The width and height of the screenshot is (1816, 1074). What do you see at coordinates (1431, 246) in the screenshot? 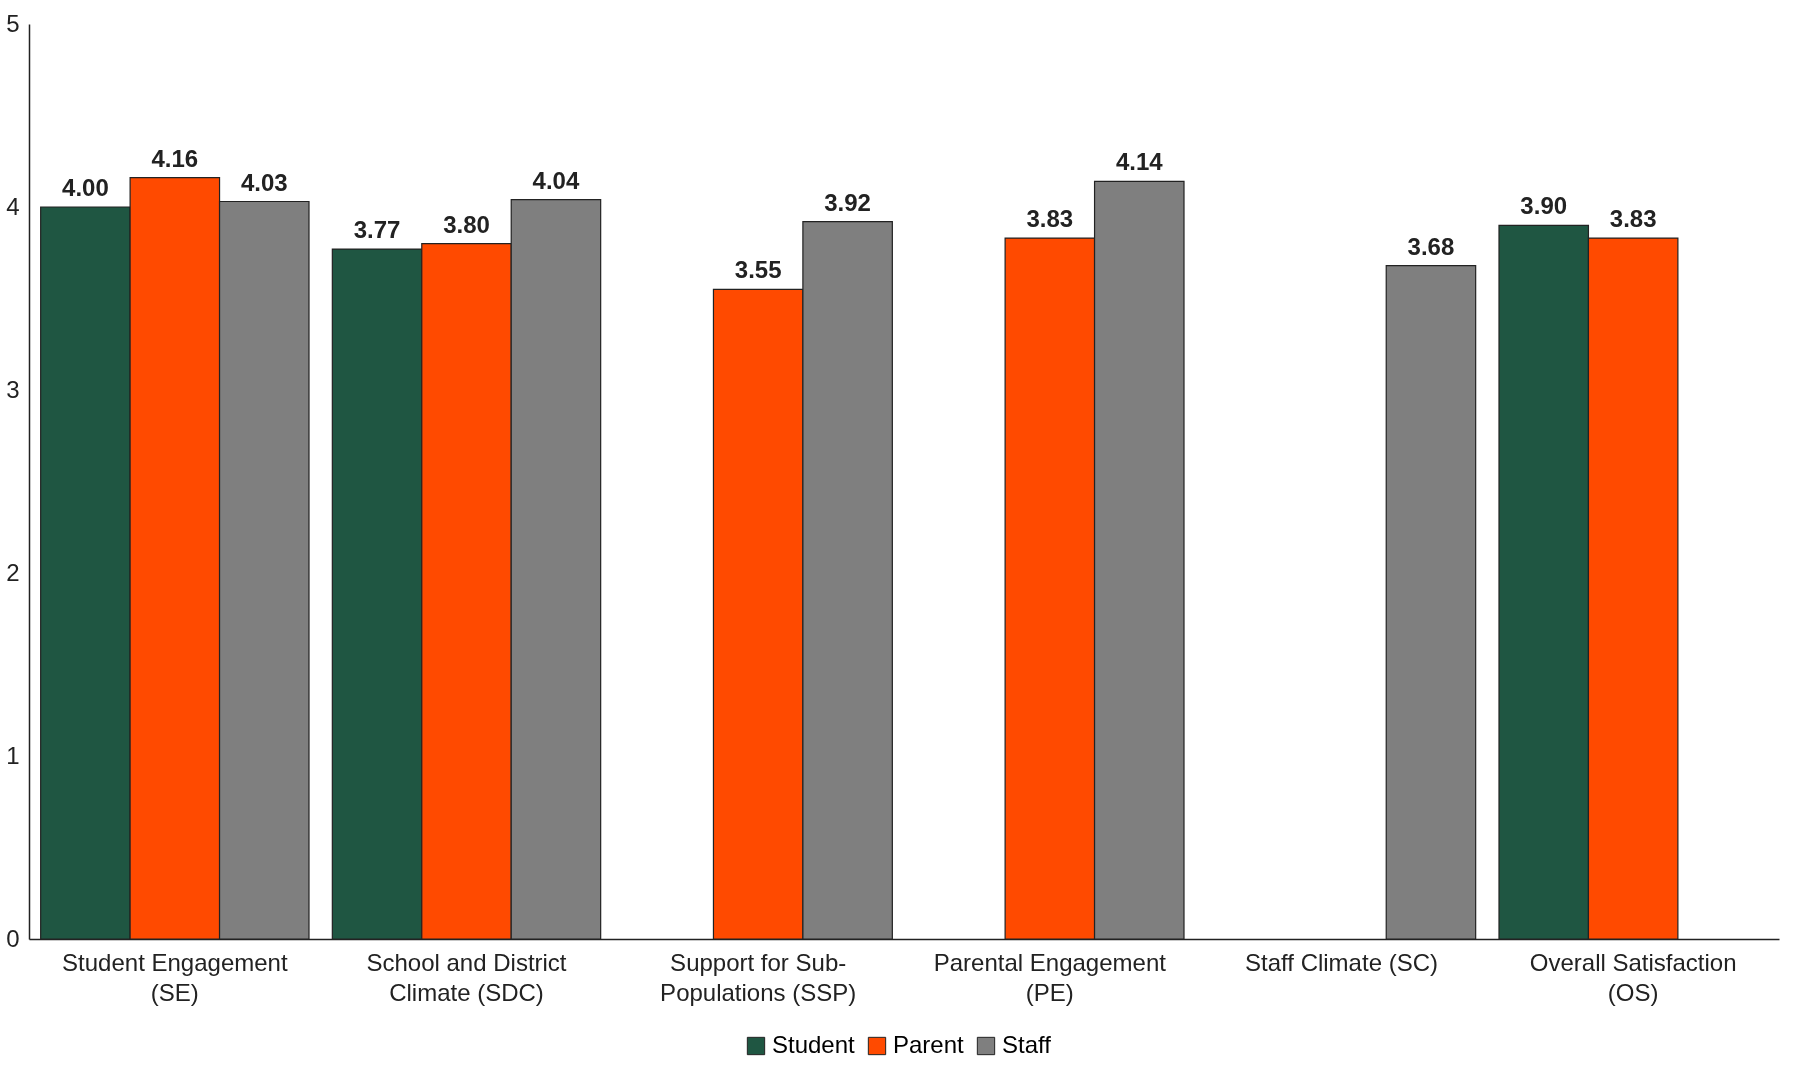
I see `data-label: 3.68` at bounding box center [1431, 246].